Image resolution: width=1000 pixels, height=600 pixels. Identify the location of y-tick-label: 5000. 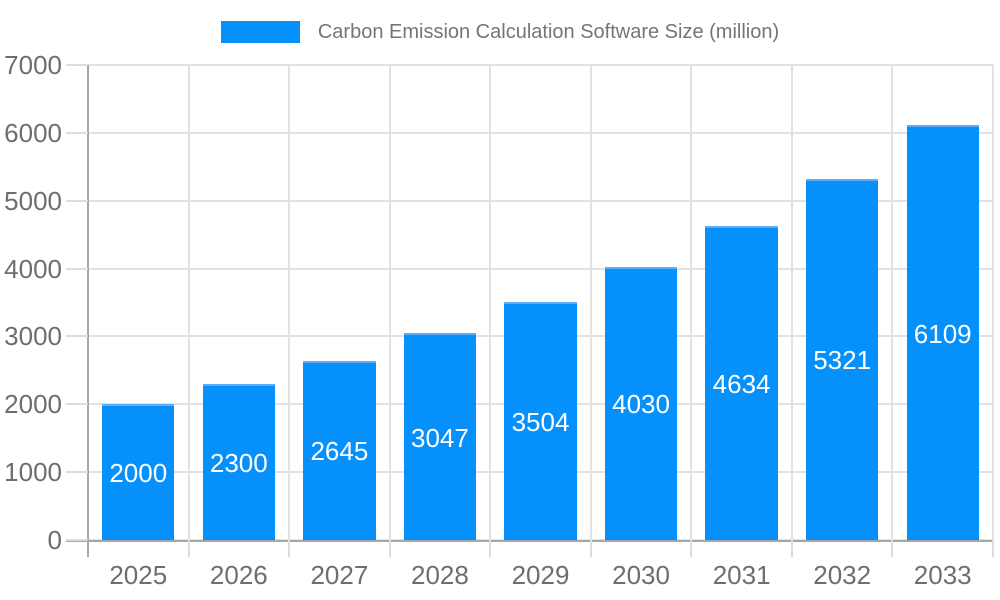
(33, 200).